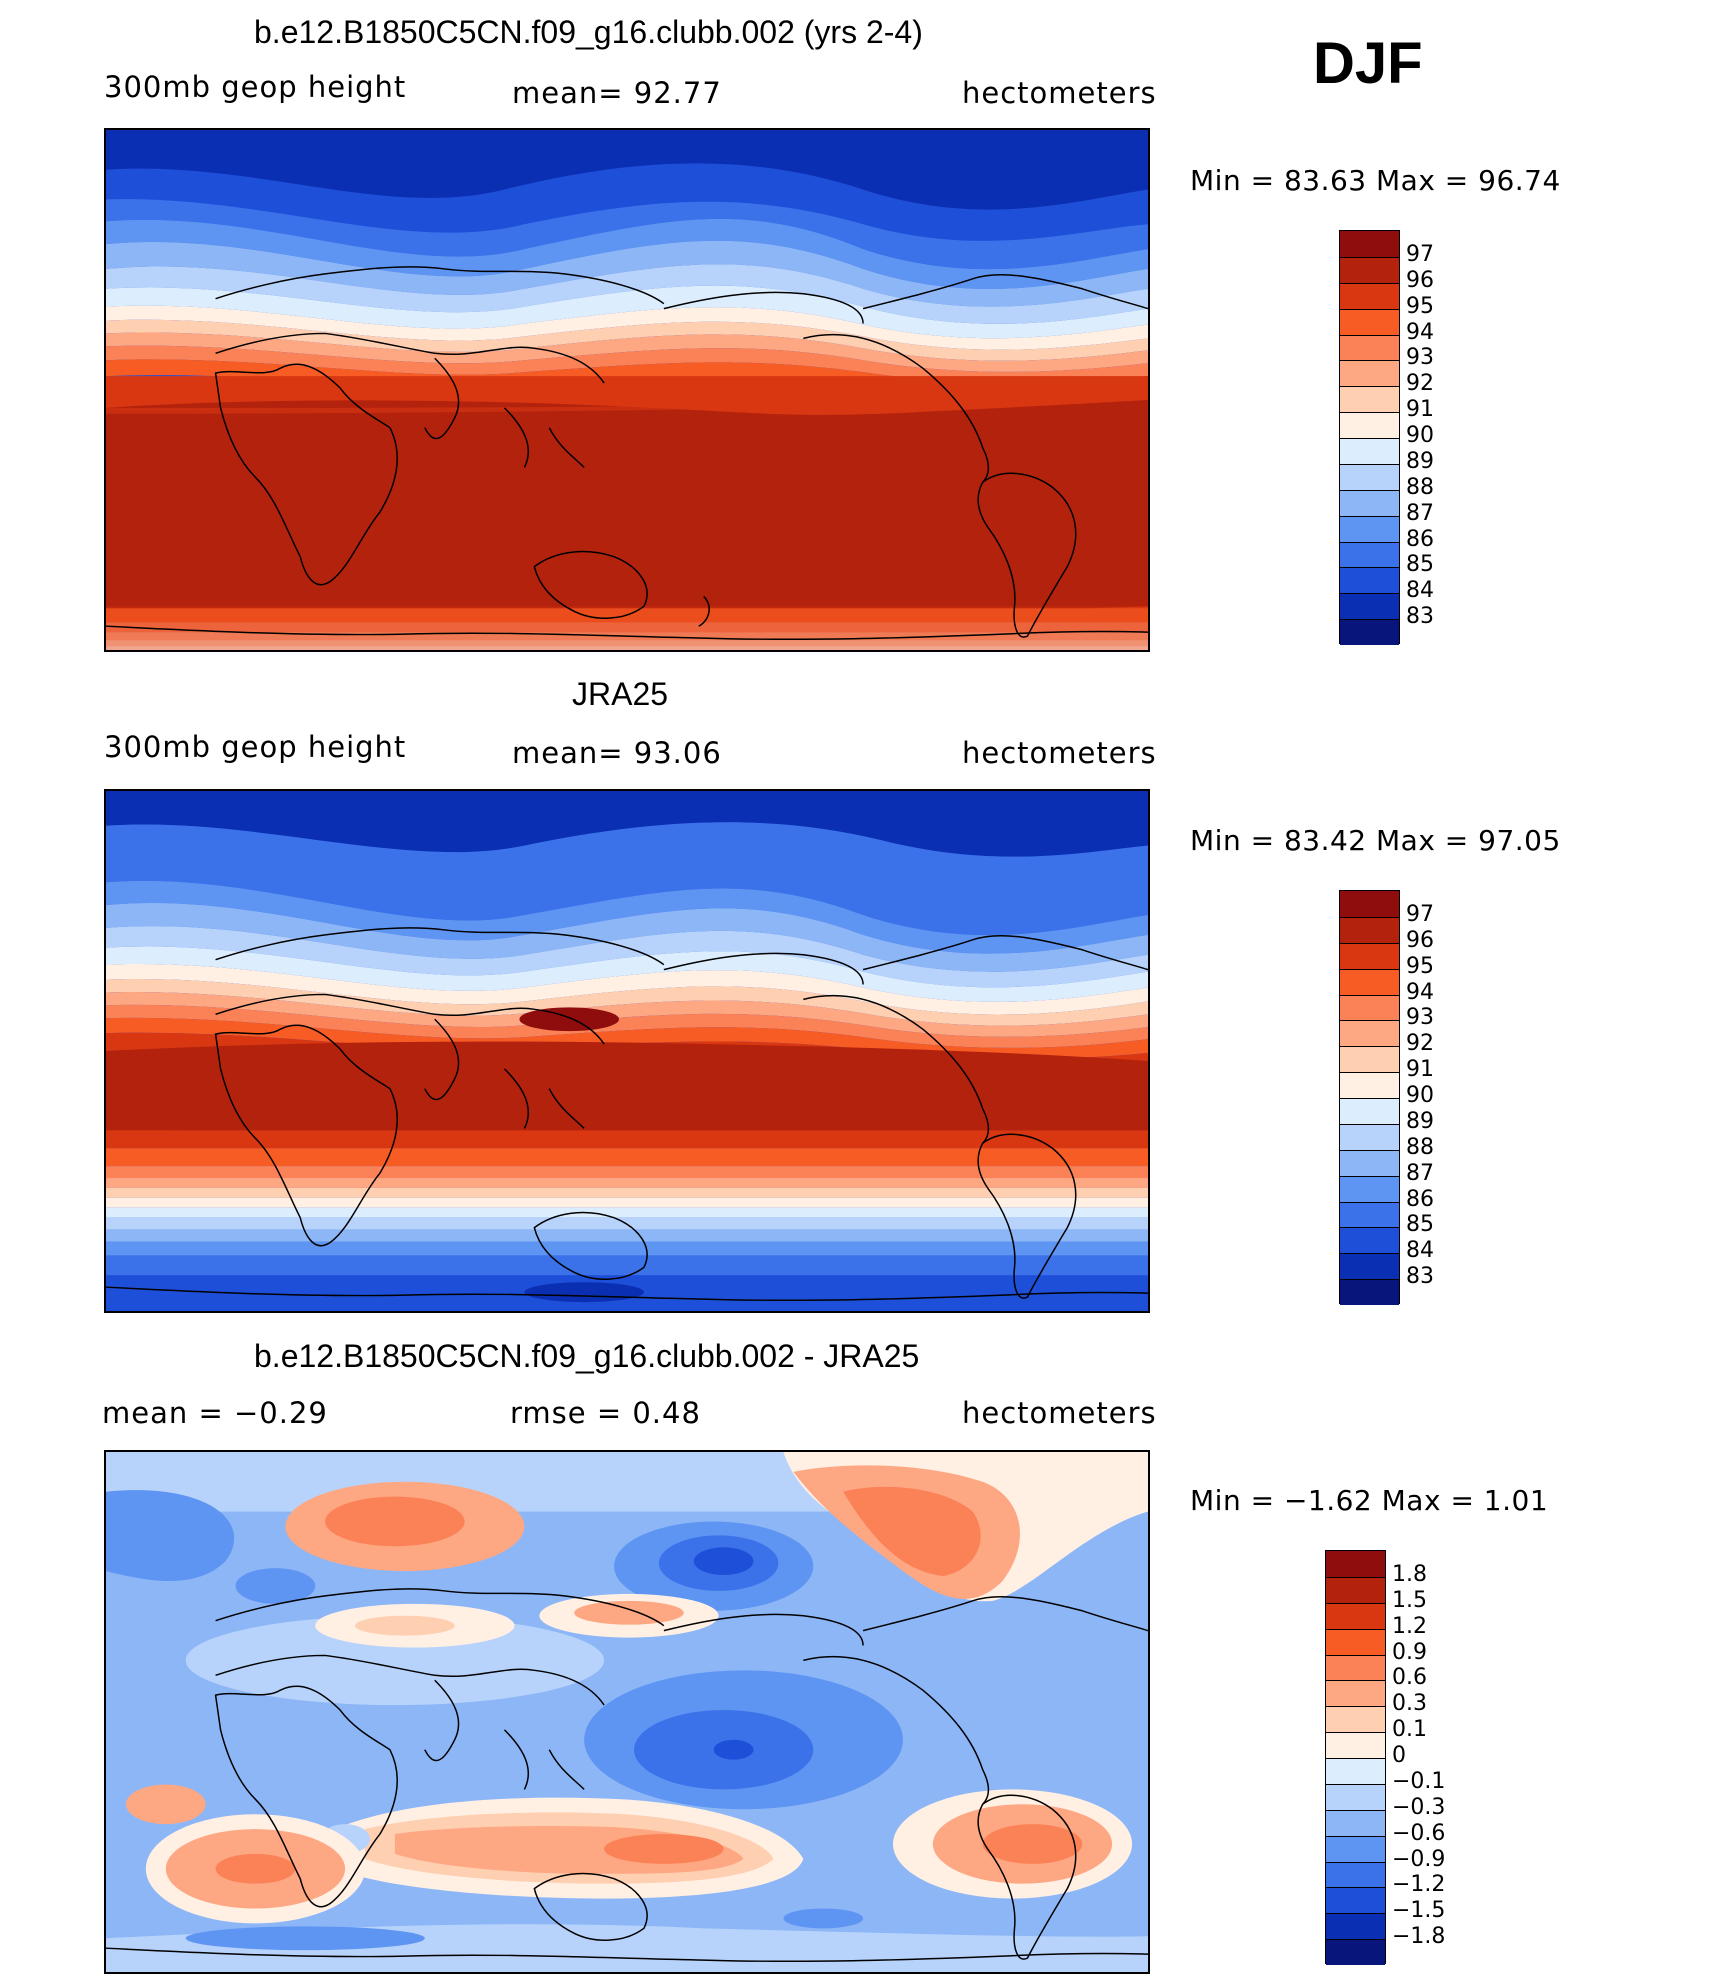  I want to click on colorbar-label: 92, so click(1420, 1044).